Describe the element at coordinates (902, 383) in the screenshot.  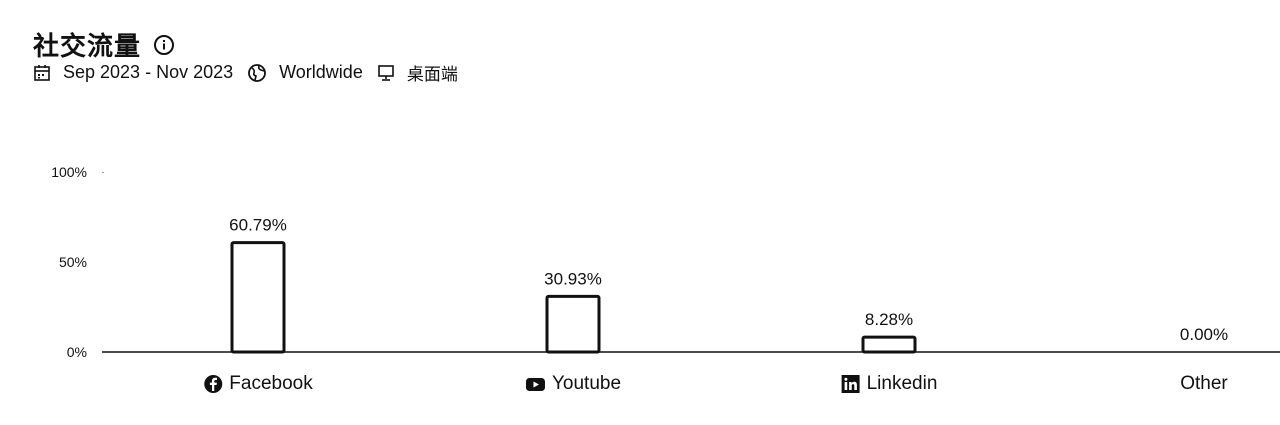
I see `x-category-text: Linkedin` at that location.